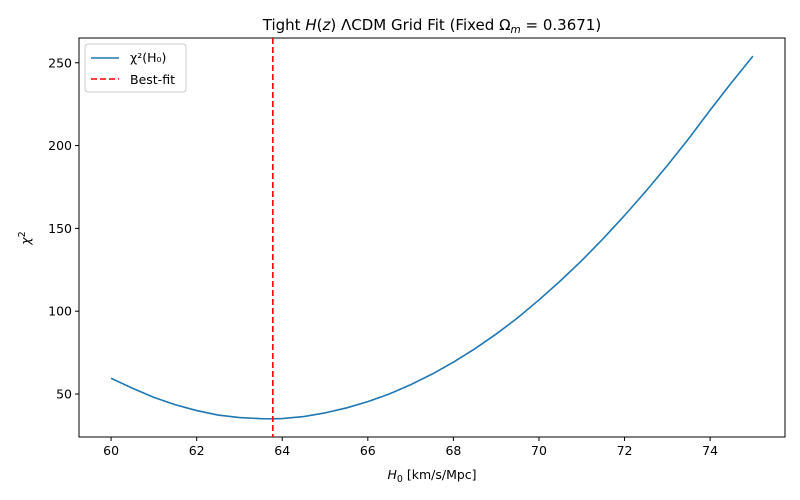 Image resolution: width=800 pixels, height=500 pixels. I want to click on y-tick-label: 150, so click(60, 228).